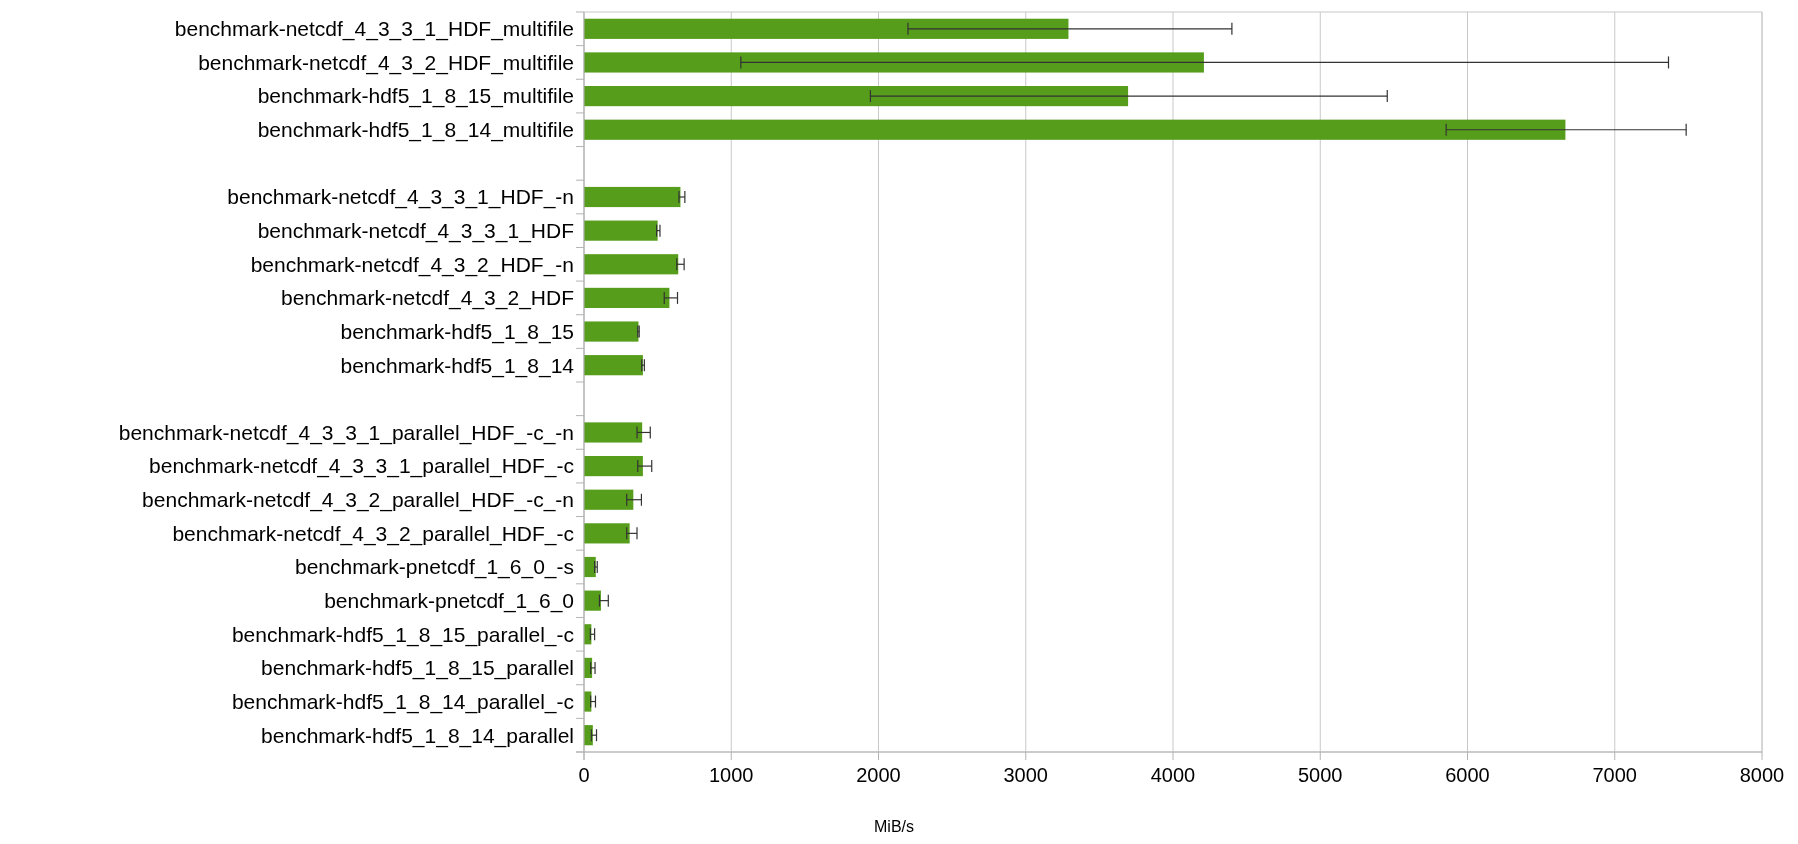  What do you see at coordinates (386, 62) in the screenshot?
I see `y-tick-label: benchmark-netcdf_4_3_2_HDF_multifile` at bounding box center [386, 62].